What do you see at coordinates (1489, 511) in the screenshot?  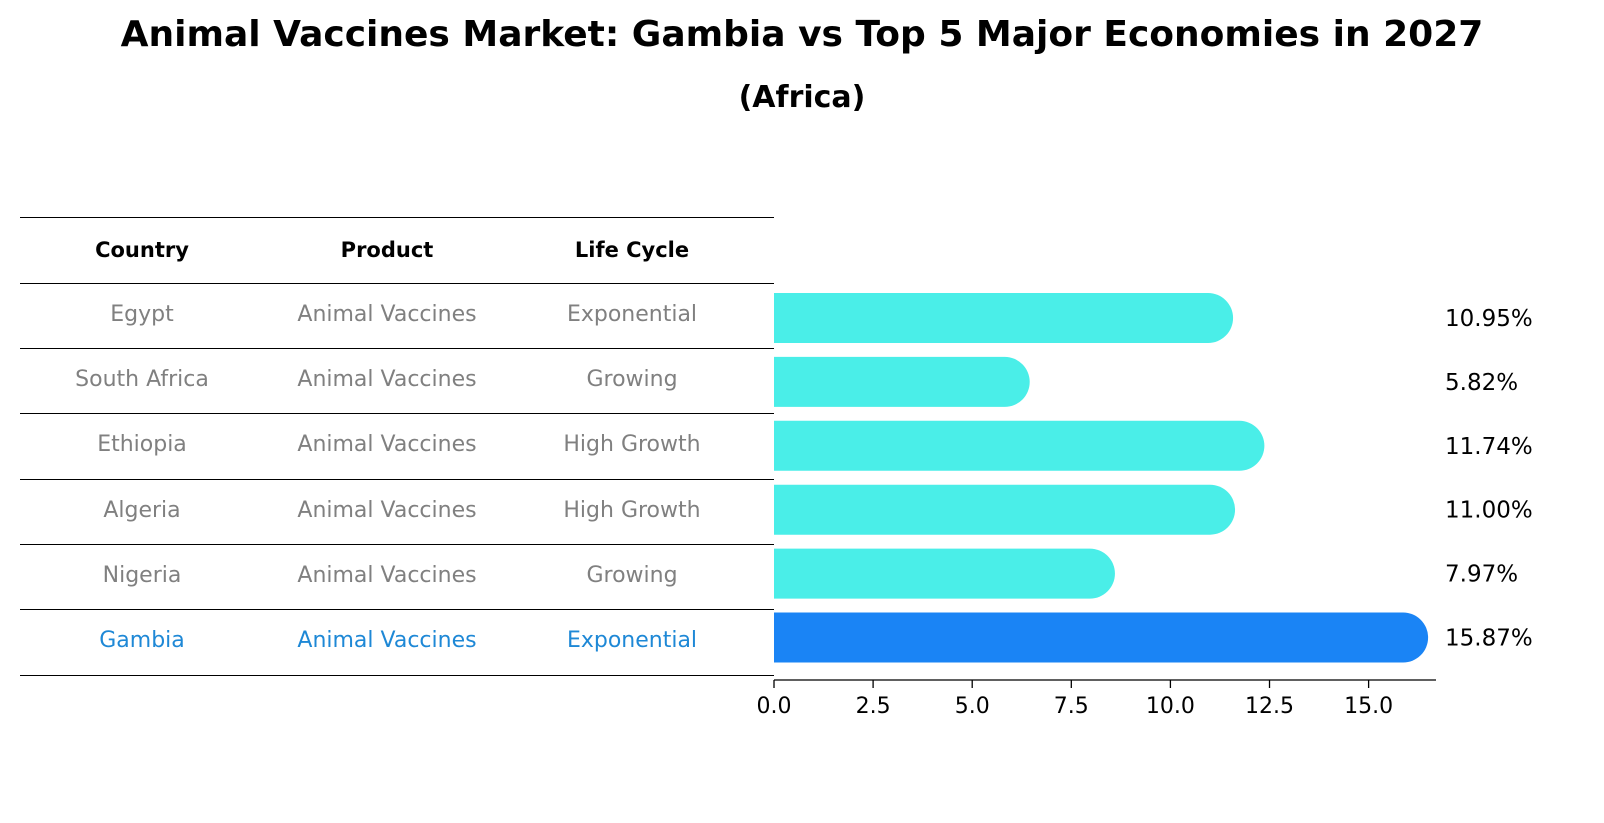 I see `data-label-algeria: 11.00%` at bounding box center [1489, 511].